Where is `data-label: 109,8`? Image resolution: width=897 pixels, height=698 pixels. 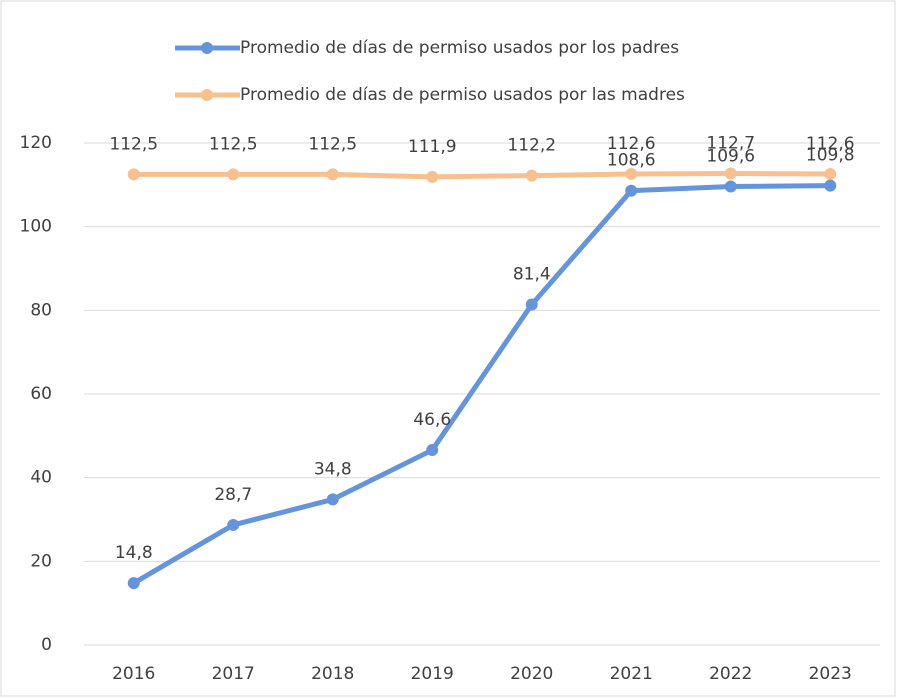 data-label: 109,8 is located at coordinates (830, 156).